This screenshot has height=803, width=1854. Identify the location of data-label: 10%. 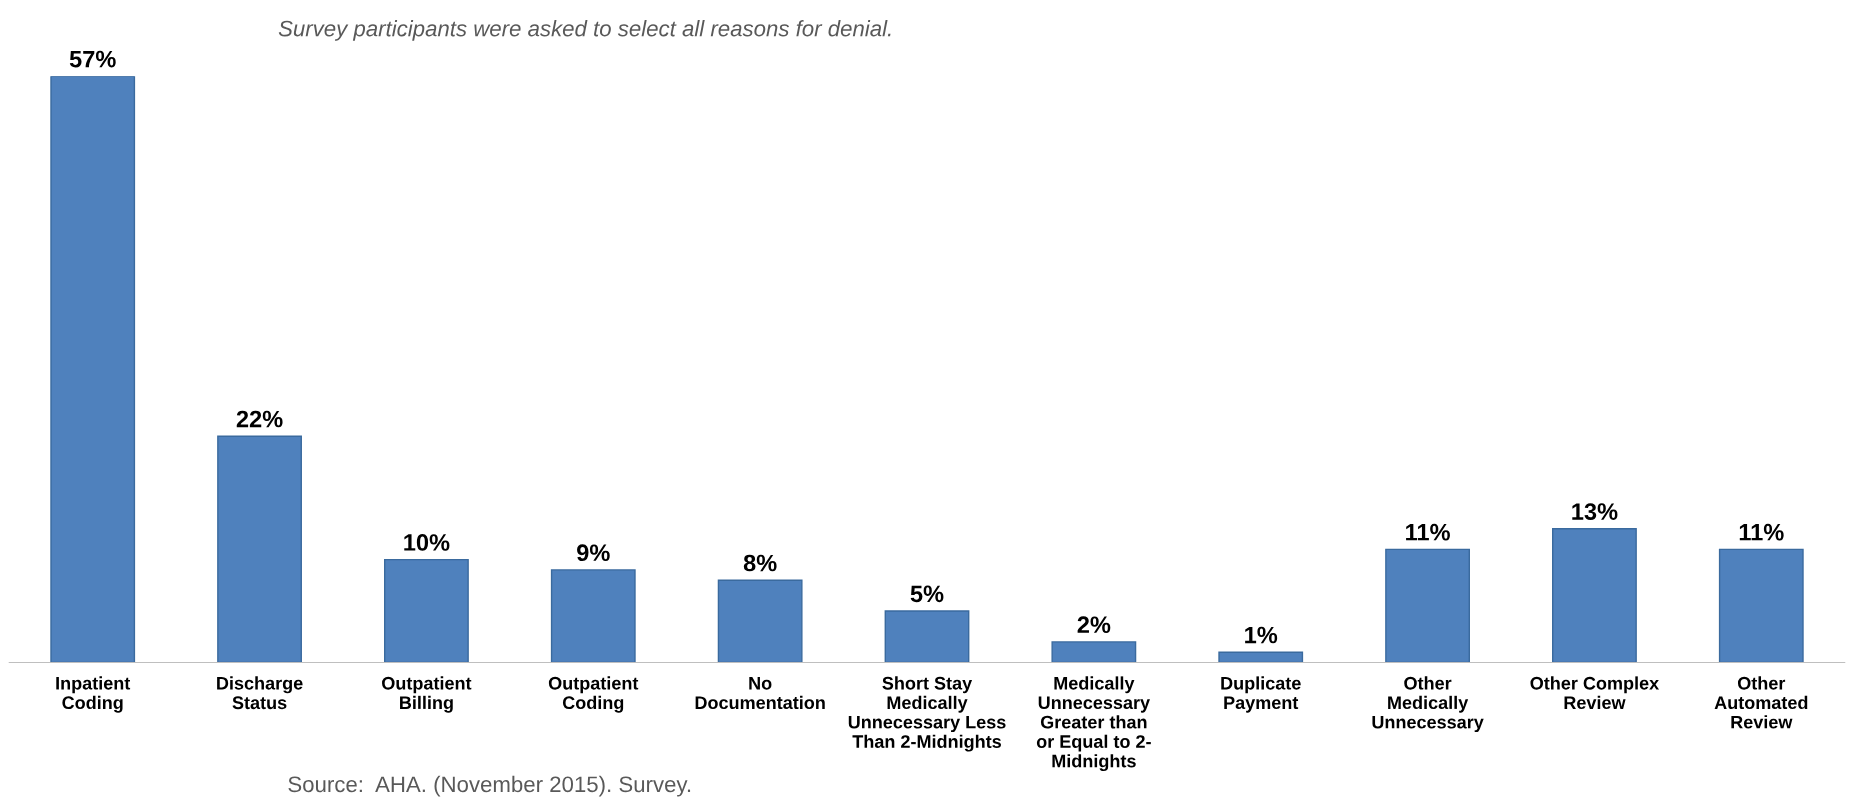
(427, 542).